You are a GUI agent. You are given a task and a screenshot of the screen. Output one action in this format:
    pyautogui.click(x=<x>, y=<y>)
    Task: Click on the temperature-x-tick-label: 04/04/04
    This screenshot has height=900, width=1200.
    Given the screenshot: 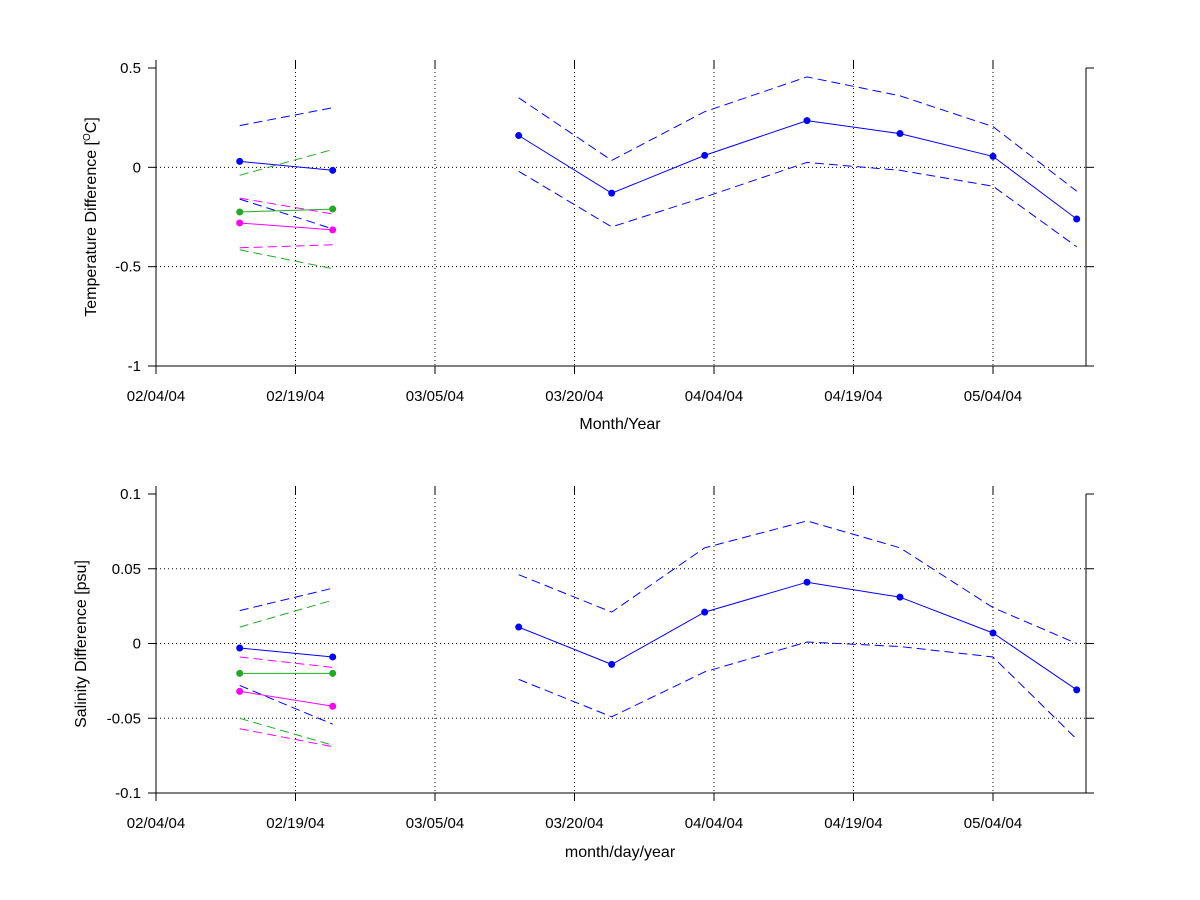 What is the action you would take?
    pyautogui.click(x=714, y=396)
    